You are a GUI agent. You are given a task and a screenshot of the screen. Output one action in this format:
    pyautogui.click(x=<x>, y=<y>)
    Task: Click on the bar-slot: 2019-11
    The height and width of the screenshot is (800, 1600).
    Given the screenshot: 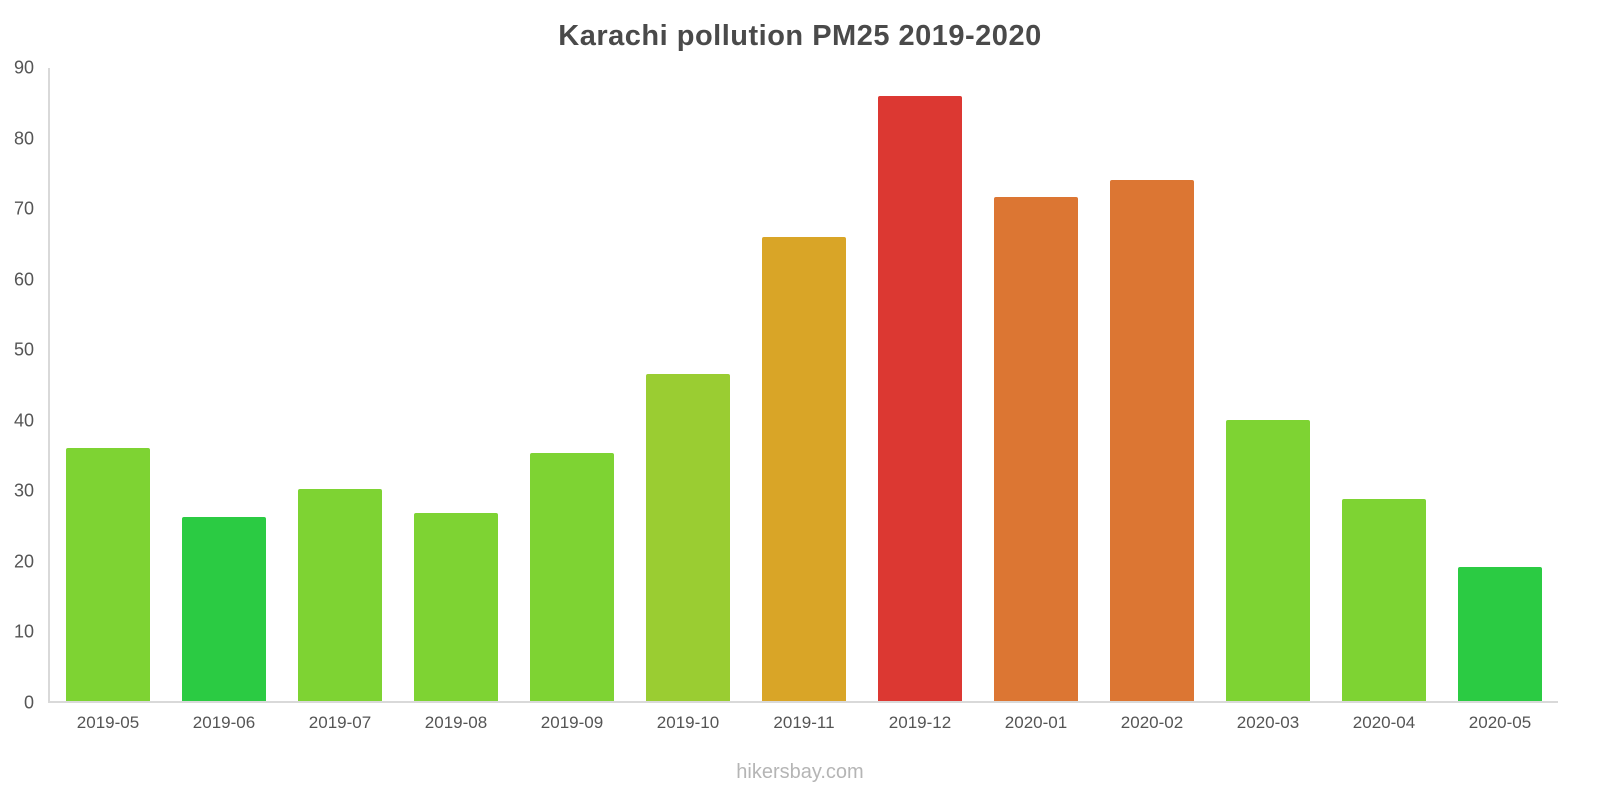 What is the action you would take?
    pyautogui.click(x=804, y=400)
    